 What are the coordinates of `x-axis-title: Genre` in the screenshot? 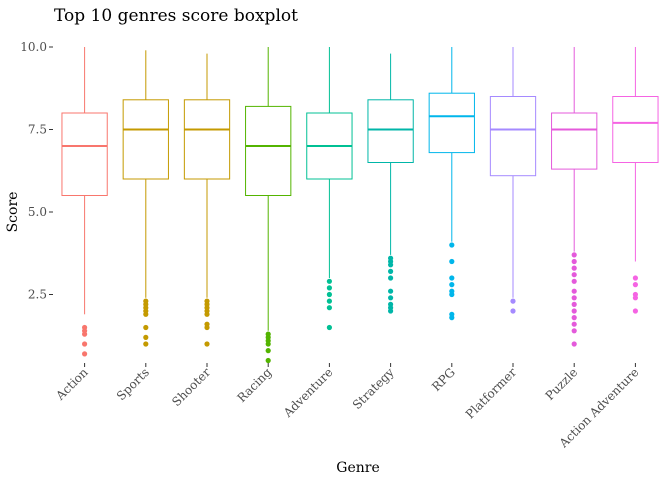 It's located at (357, 468).